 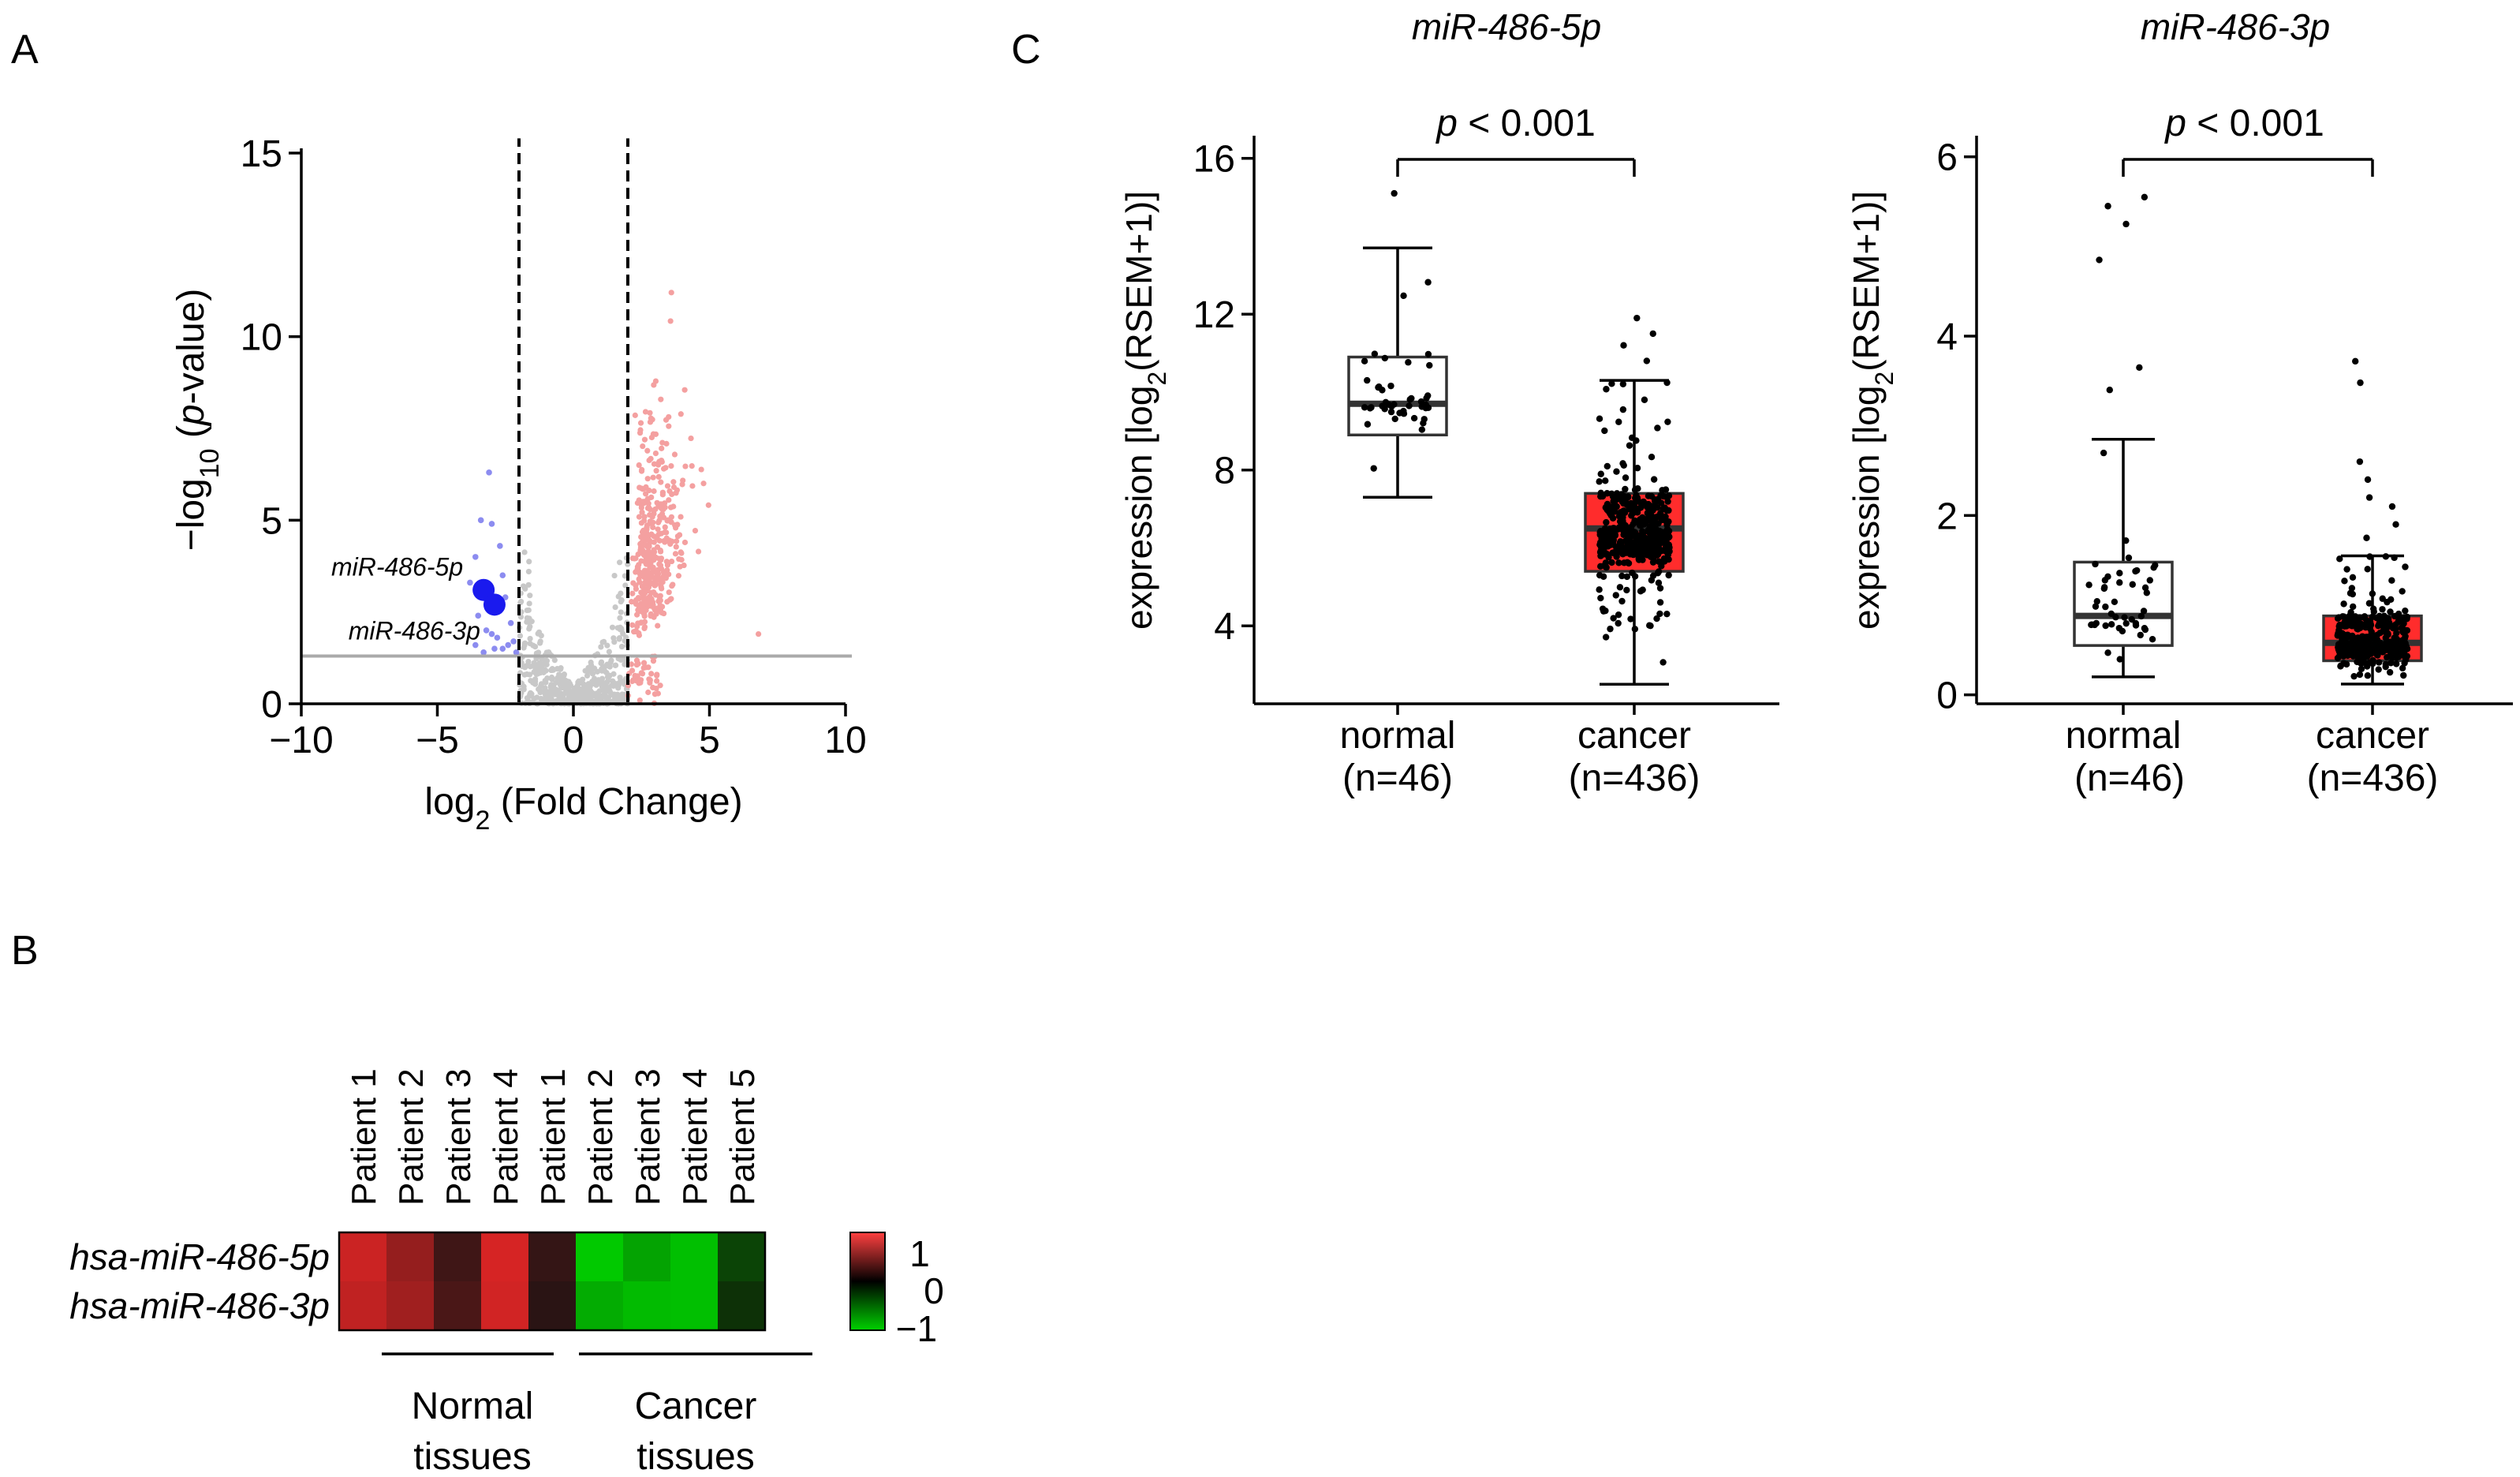 I want to click on column-label: Patient 3, so click(x=458, y=1137).